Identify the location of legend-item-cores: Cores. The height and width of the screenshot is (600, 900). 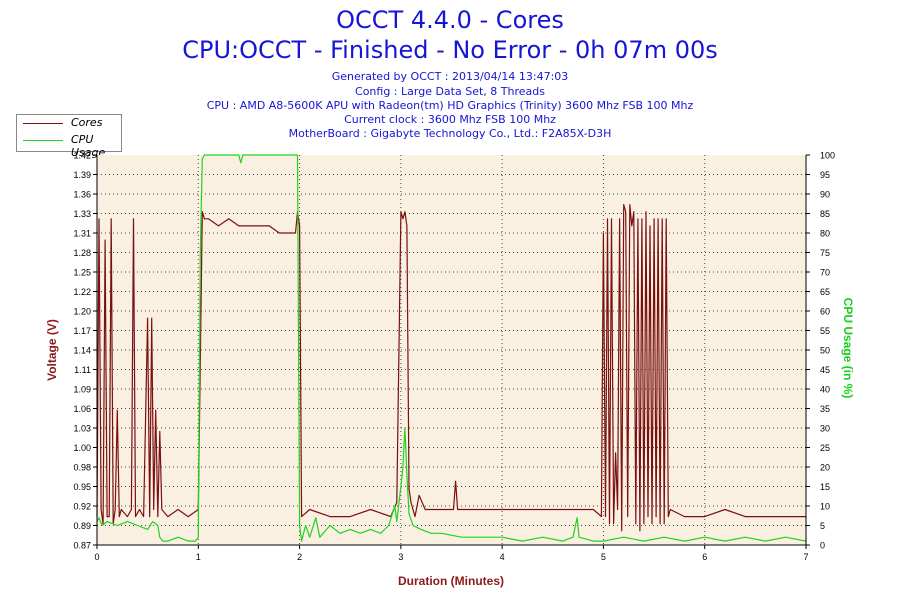
(69, 123).